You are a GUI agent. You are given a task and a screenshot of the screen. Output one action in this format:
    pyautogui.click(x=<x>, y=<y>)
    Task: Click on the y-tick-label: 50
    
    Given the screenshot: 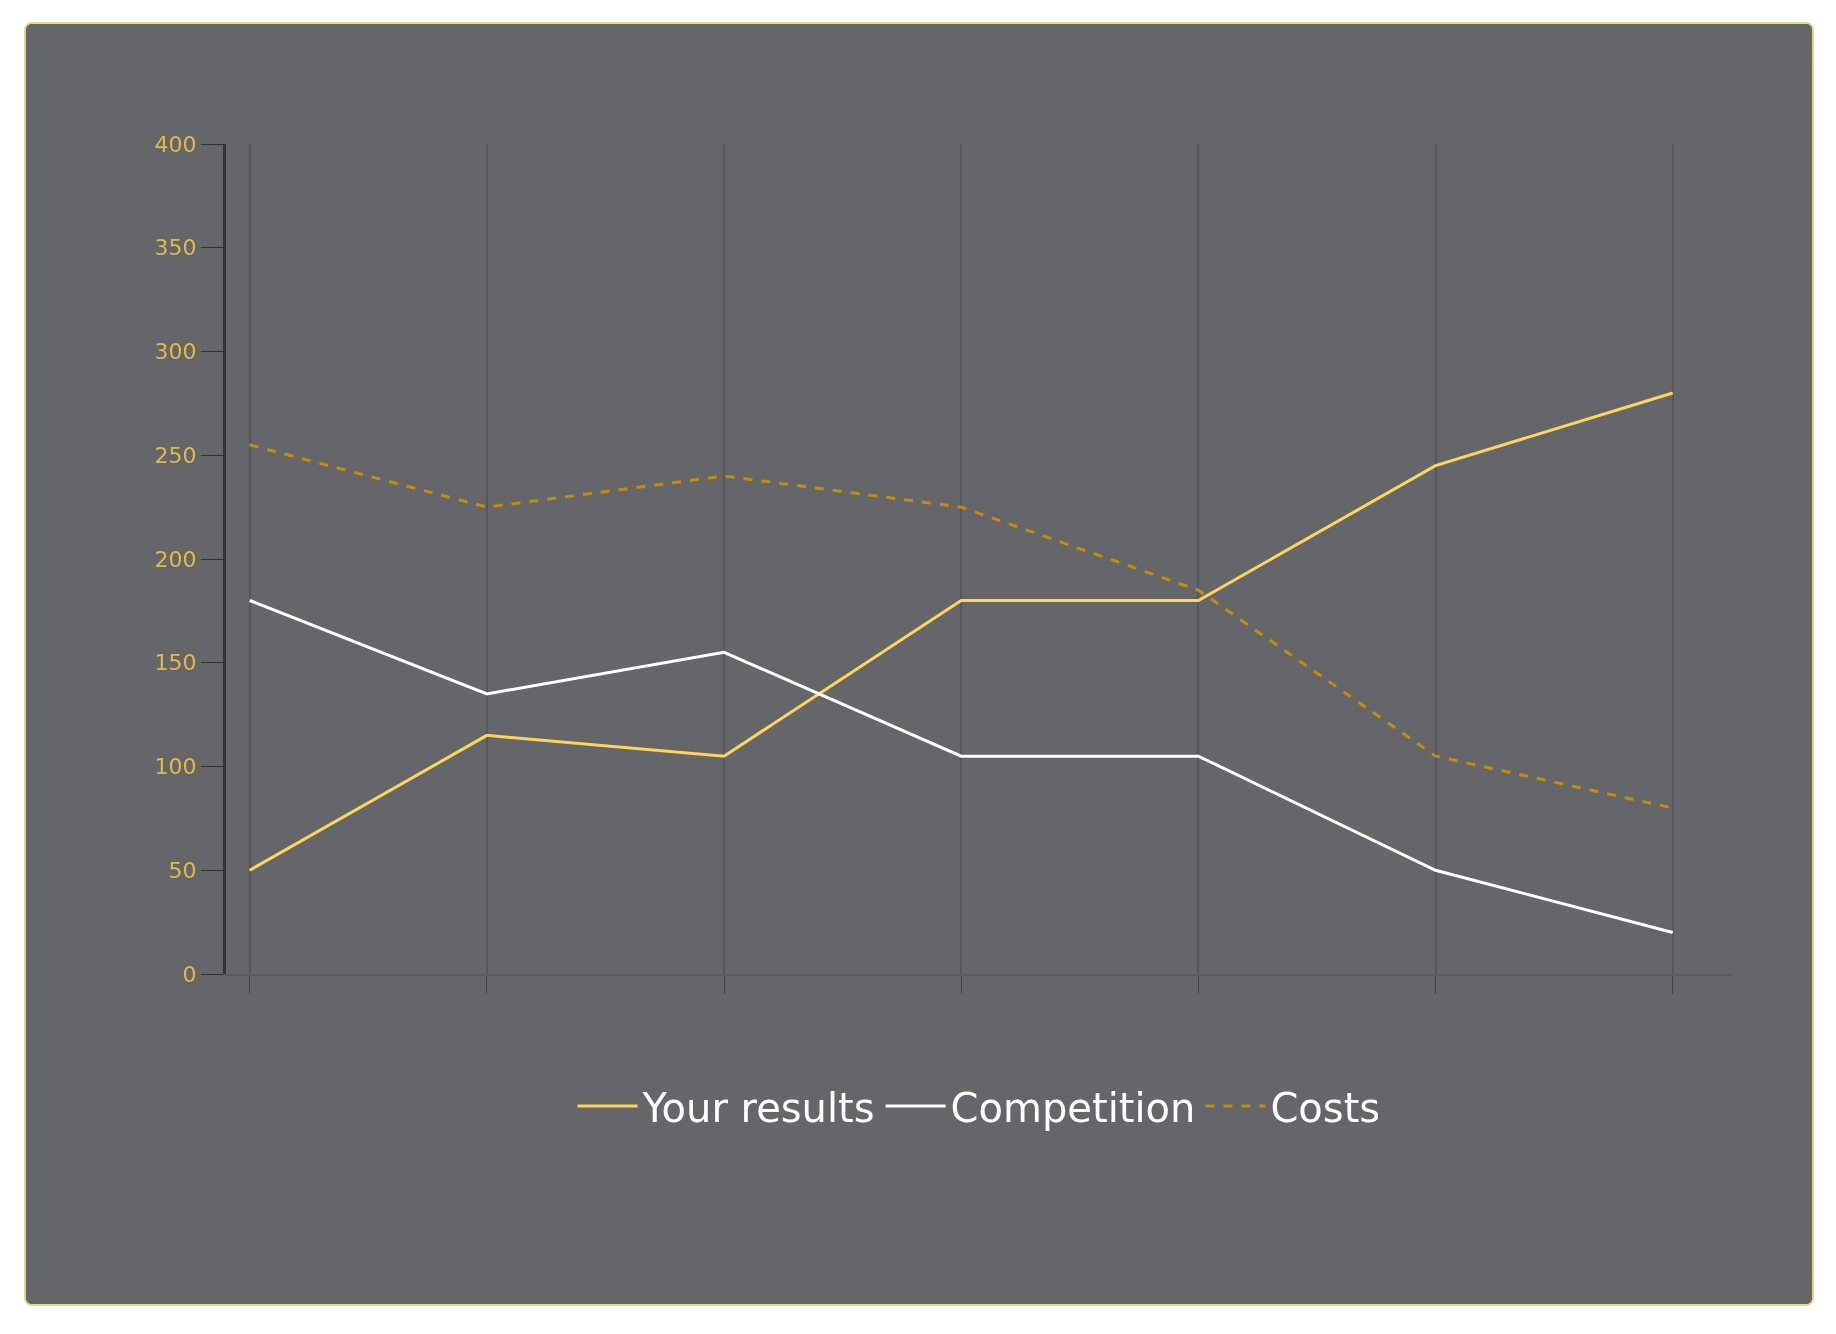 What is the action you would take?
    pyautogui.click(x=182, y=870)
    